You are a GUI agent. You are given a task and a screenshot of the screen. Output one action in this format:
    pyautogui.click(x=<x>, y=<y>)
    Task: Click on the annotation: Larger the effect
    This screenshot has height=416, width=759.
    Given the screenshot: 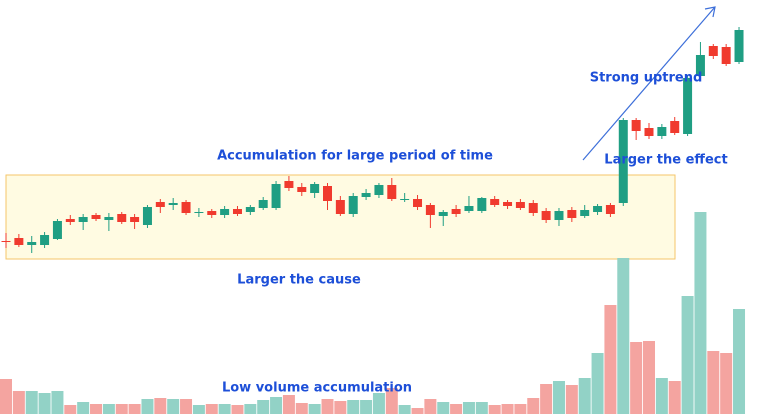 What is the action you would take?
    pyautogui.click(x=665, y=160)
    